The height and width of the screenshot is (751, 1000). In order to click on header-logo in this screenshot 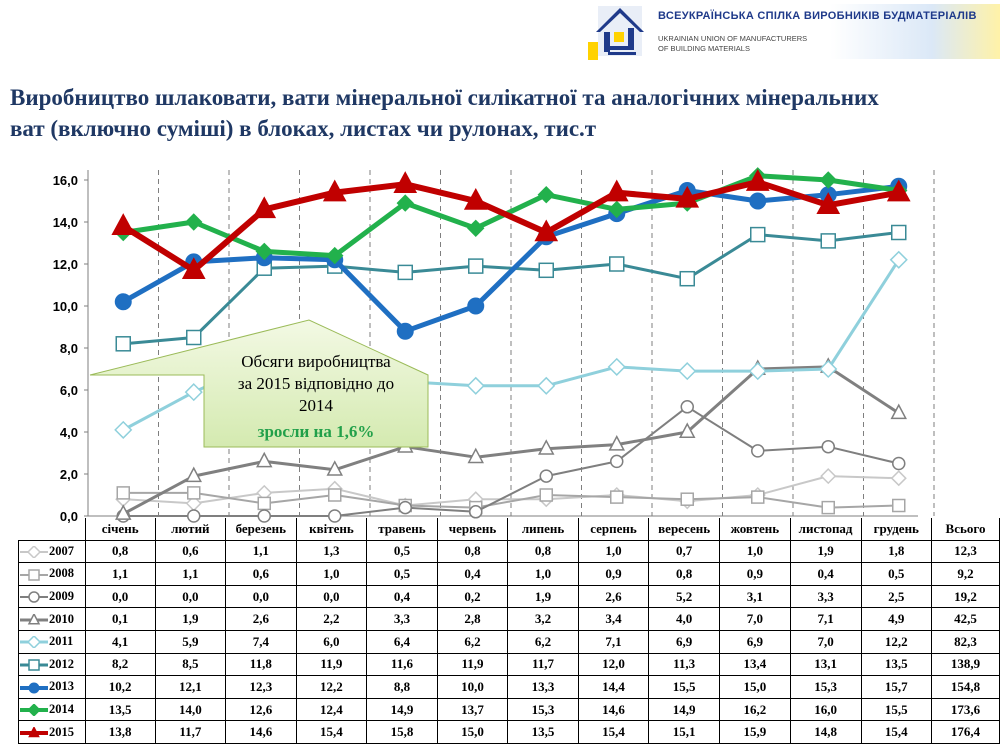, I will do `click(792, 31)`.